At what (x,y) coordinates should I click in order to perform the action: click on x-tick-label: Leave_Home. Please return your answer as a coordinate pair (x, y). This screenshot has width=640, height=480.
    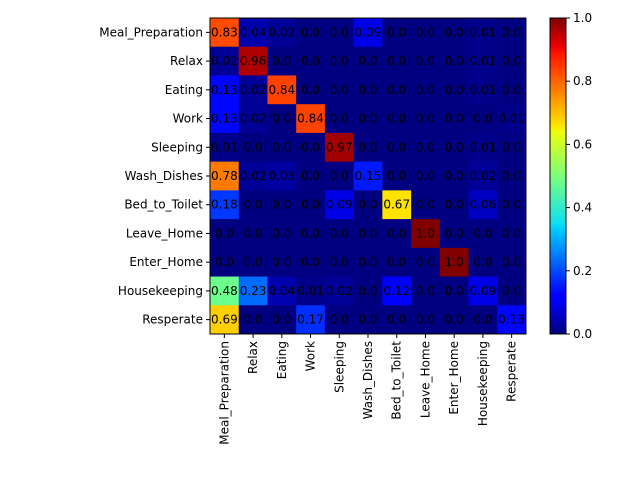
    Looking at the image, I should click on (425, 379).